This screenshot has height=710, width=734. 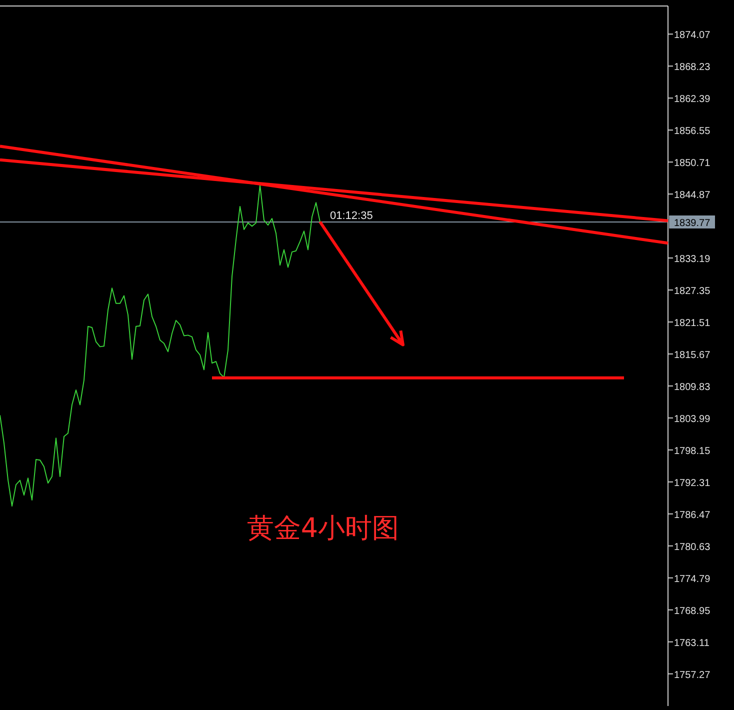 I want to click on y-tick-label: 1815.67, so click(x=692, y=355).